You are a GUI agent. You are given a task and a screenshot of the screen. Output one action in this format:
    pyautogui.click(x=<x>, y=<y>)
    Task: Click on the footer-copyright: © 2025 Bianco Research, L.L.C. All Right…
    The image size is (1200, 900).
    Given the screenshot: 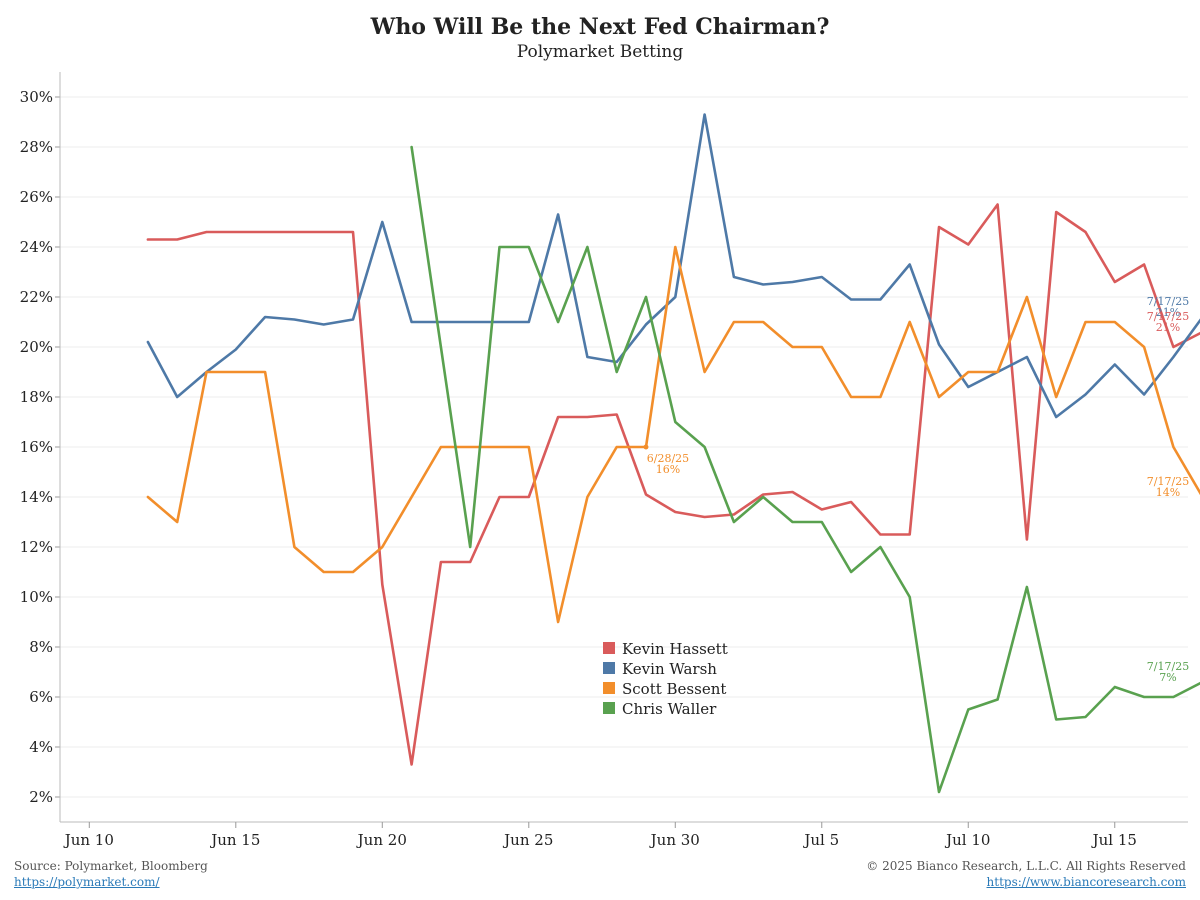 What is the action you would take?
    pyautogui.click(x=1026, y=874)
    